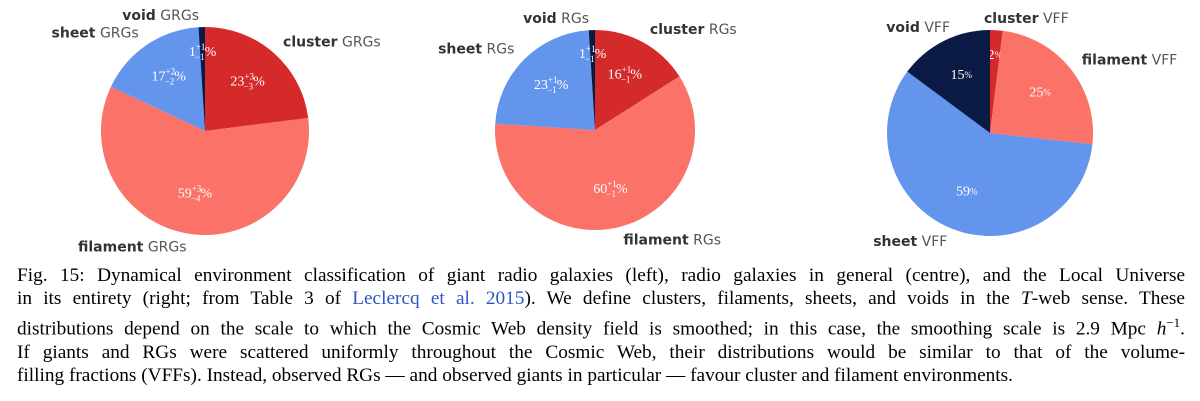 This screenshot has height=401, width=1200. I want to click on value-label: 23+1 −1%, so click(551, 85).